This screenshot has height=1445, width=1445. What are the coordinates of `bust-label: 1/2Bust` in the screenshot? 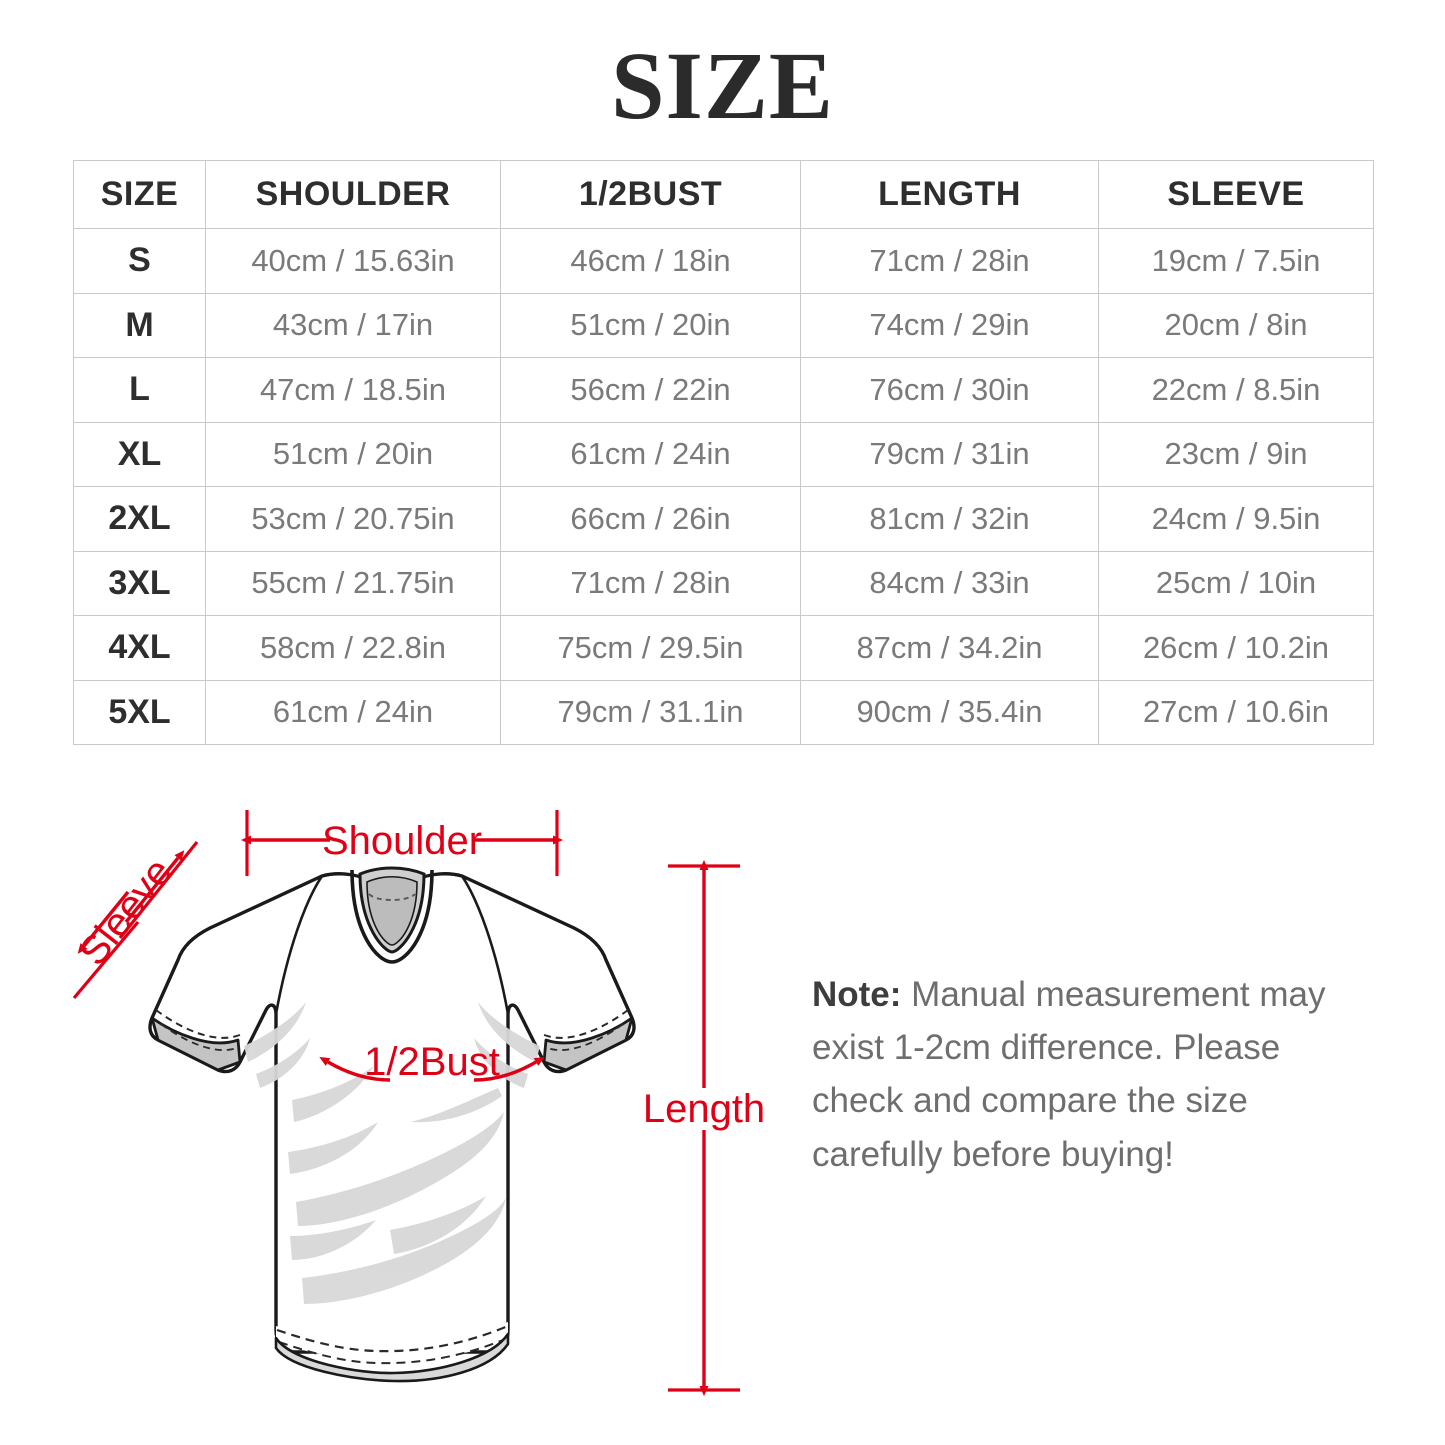 It's located at (432, 1062).